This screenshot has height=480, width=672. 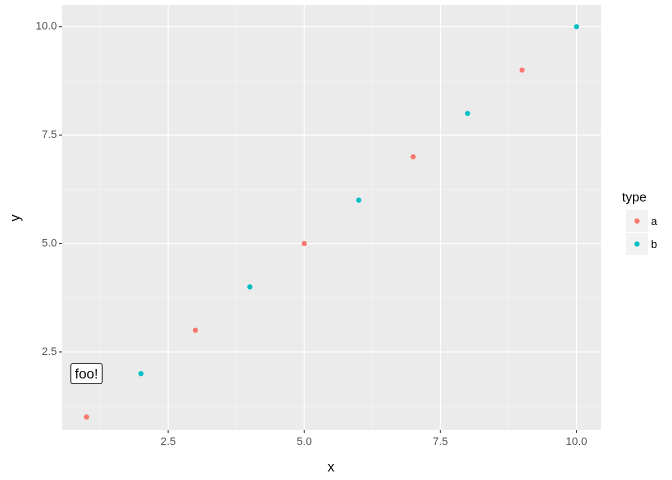 I want to click on x-axis-title: x, so click(x=331, y=467).